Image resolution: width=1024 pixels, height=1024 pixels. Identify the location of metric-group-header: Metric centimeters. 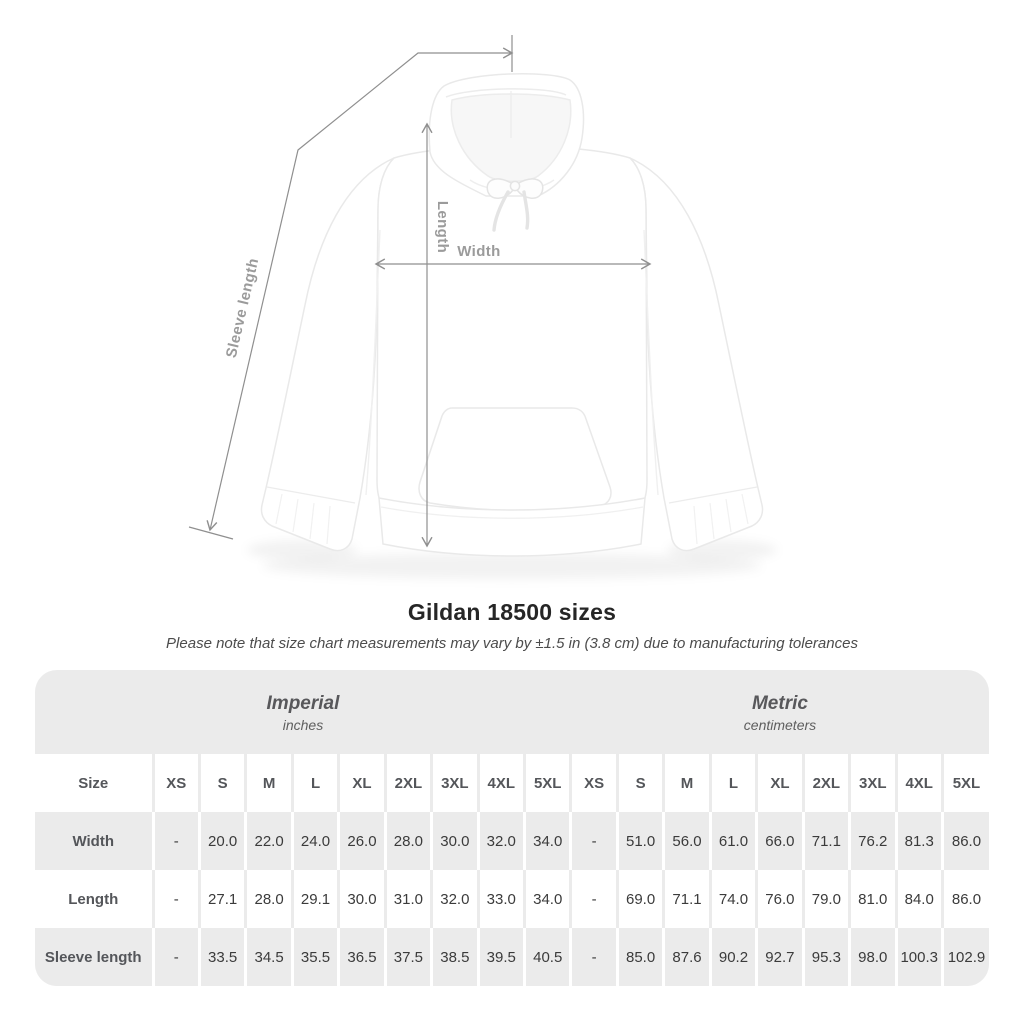
(780, 712).